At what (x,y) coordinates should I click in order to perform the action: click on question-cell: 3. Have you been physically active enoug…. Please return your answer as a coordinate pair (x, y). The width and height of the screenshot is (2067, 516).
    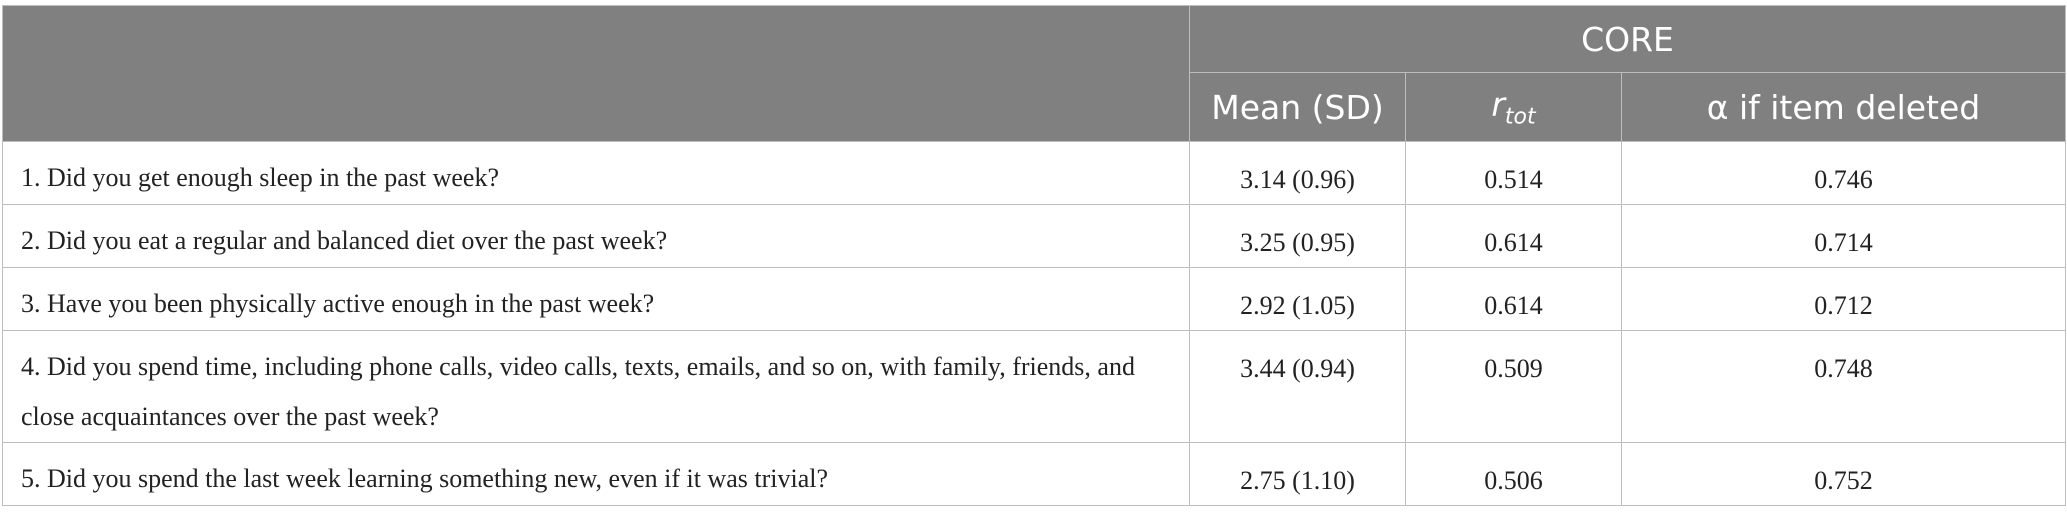
    Looking at the image, I should click on (596, 299).